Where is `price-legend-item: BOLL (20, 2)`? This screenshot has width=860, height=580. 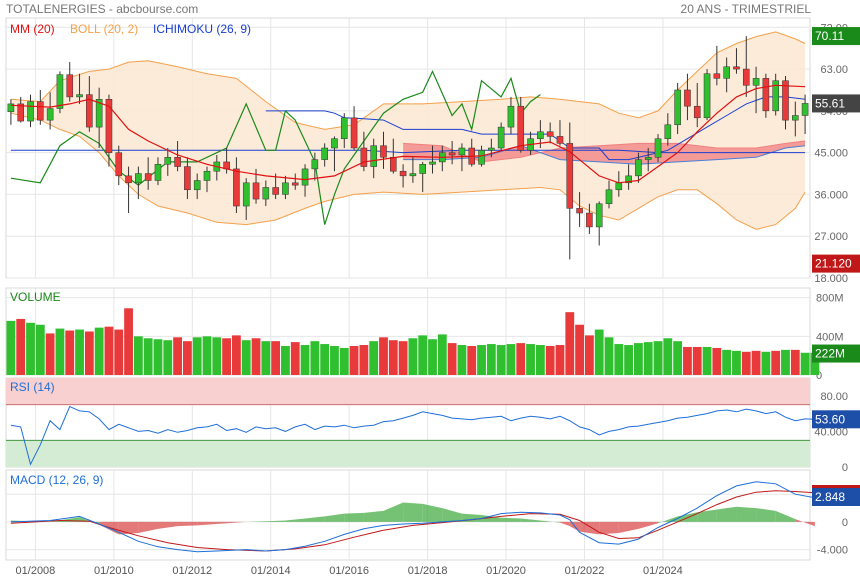
price-legend-item: BOLL (20, 2) is located at coordinates (104, 29).